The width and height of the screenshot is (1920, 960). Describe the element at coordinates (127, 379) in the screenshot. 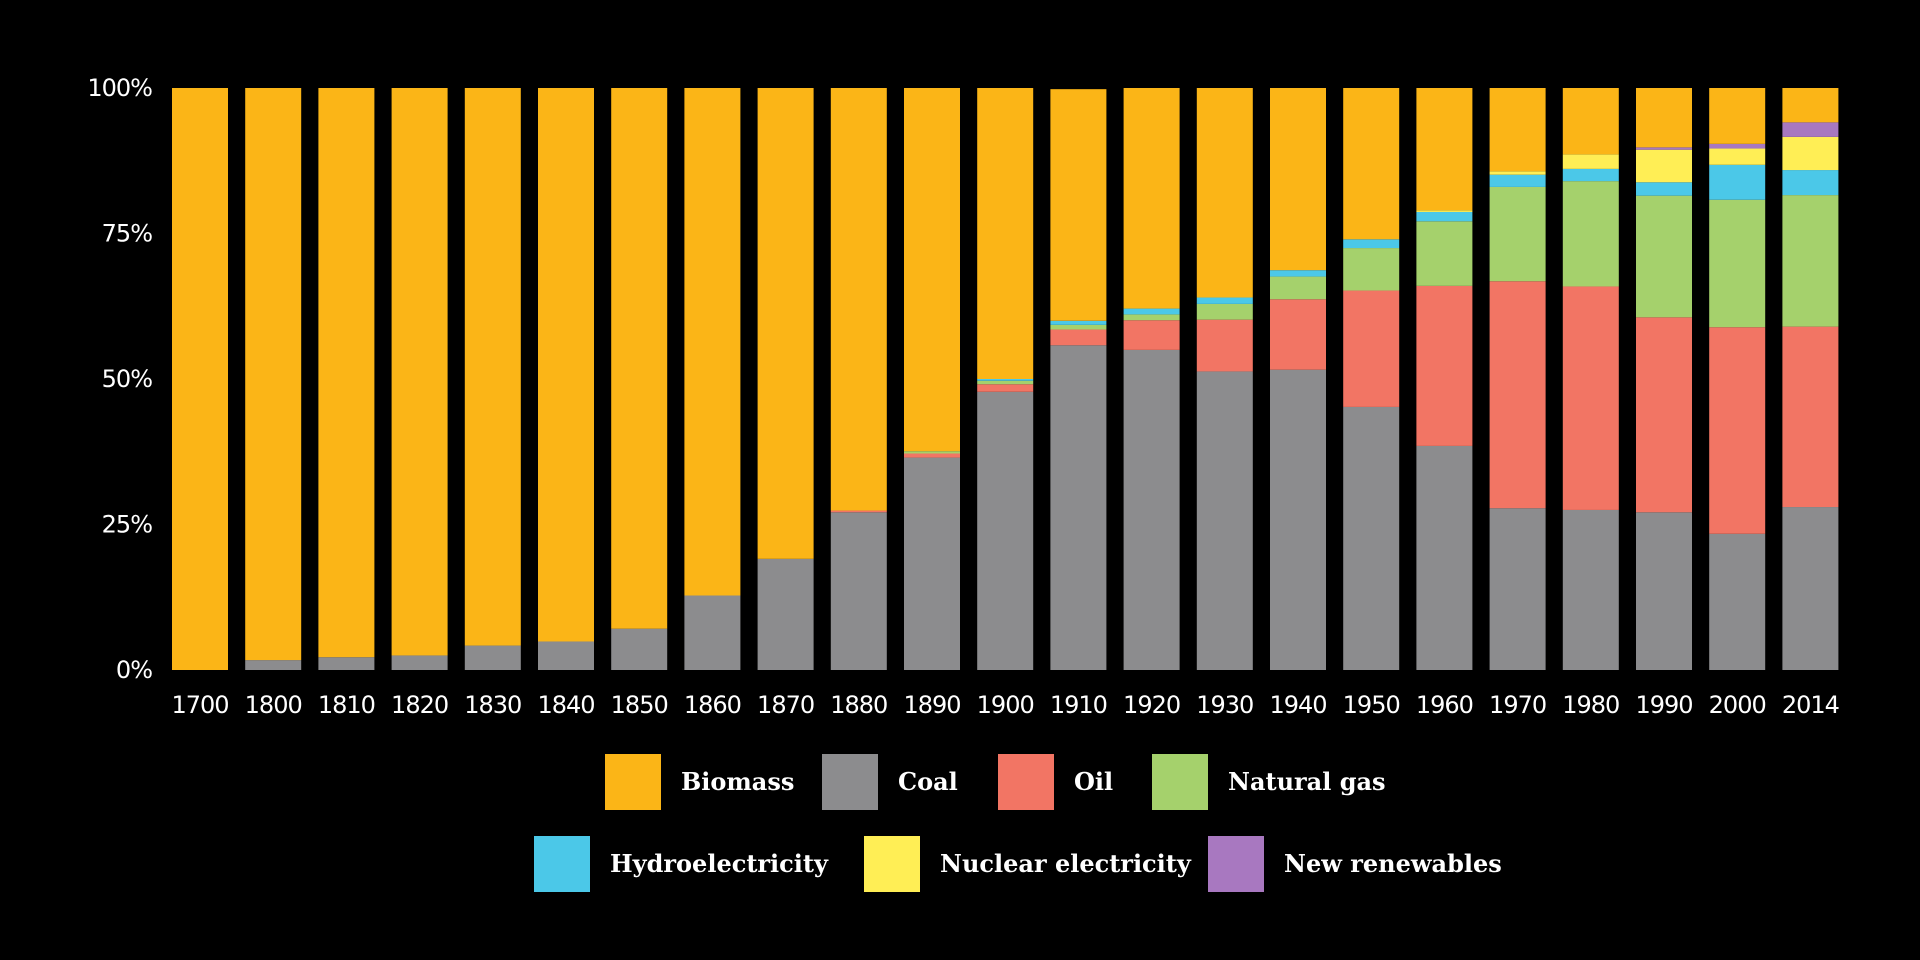

I see `y-tick-label-50: 50%` at that location.